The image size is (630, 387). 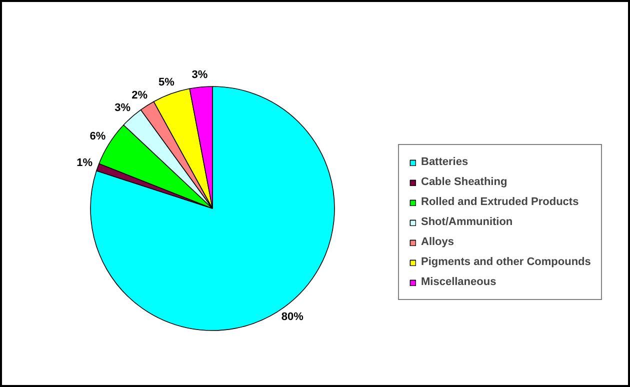 I want to click on legend-label: Shot/Ammunition, so click(x=467, y=222).